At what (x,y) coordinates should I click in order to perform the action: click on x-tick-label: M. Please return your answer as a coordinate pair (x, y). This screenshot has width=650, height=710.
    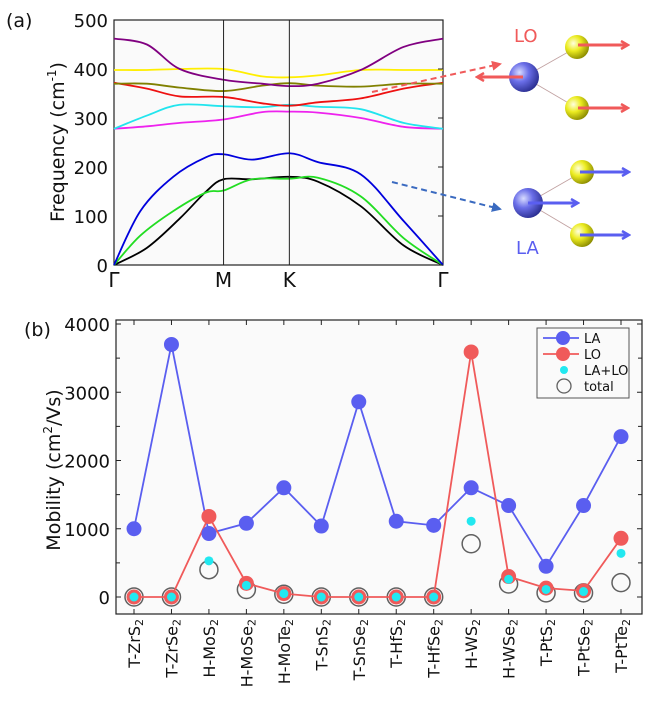
    Looking at the image, I should click on (223, 280).